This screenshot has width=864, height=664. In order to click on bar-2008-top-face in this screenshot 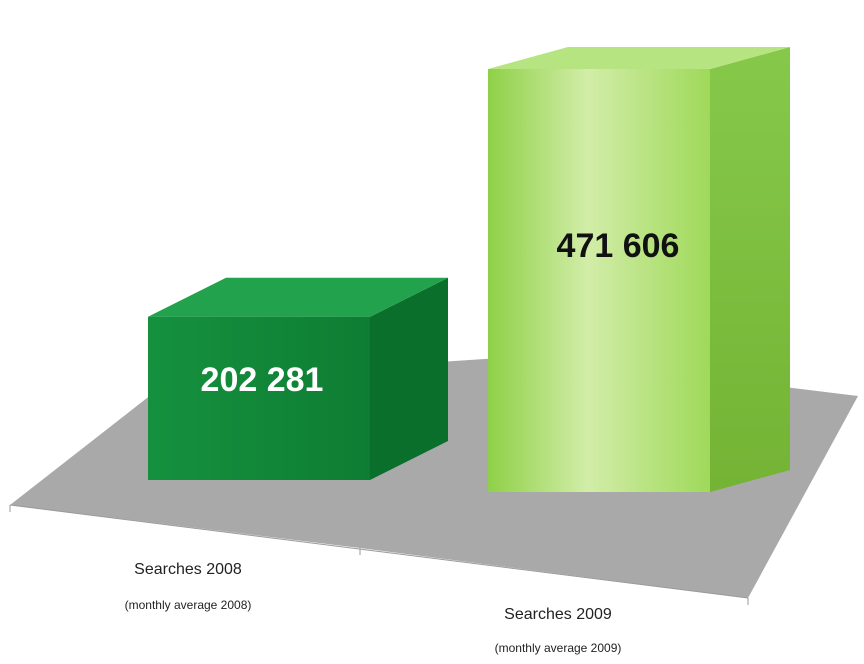, I will do `click(298, 297)`.